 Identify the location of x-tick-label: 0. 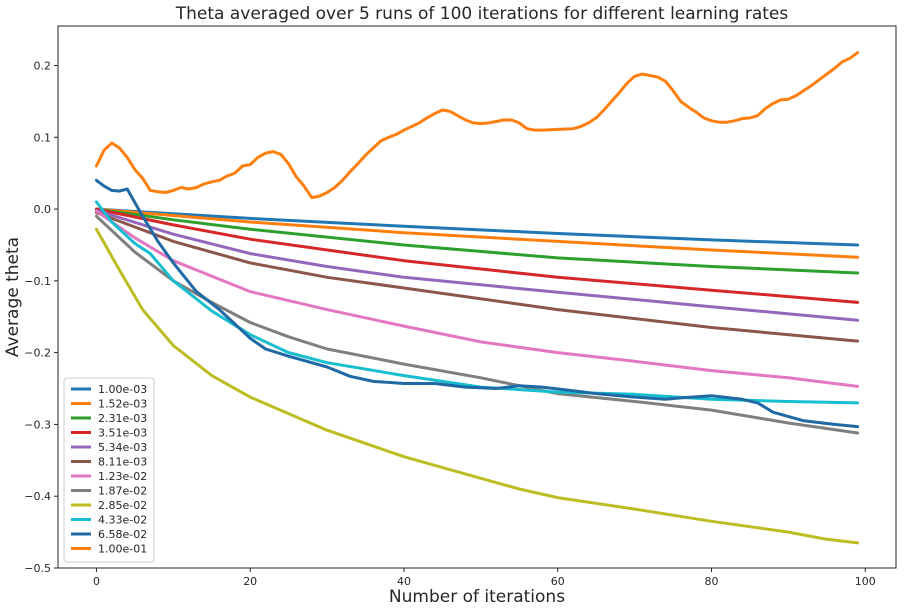
(96, 581).